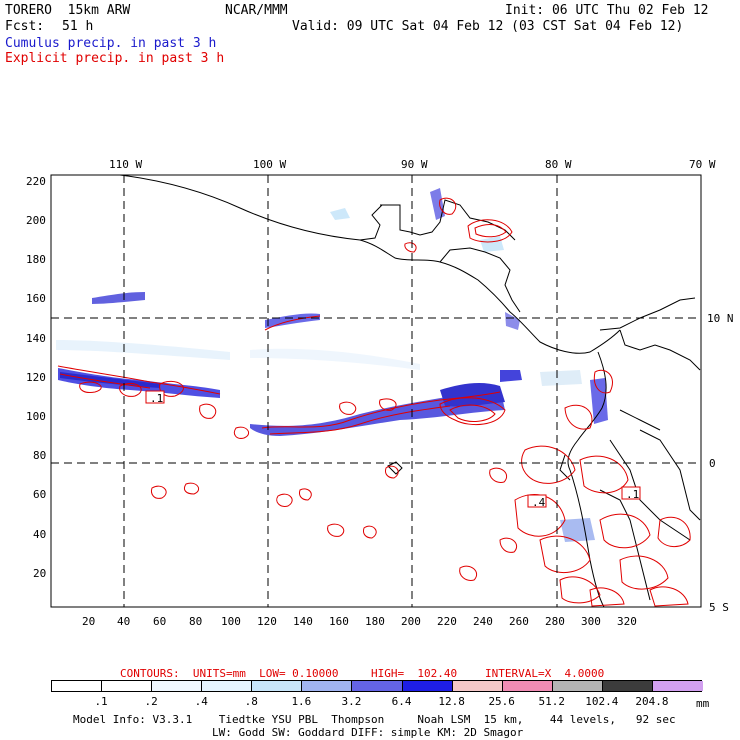  Describe the element at coordinates (25, 26) in the screenshot. I see `fcst-label: Fcst:` at that location.